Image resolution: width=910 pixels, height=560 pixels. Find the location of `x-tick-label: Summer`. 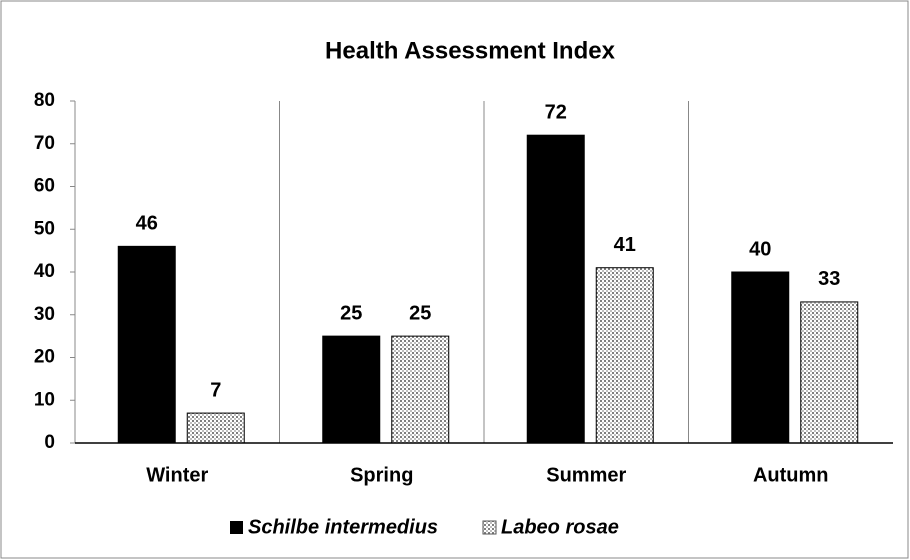

x-tick-label: Summer is located at coordinates (586, 475).